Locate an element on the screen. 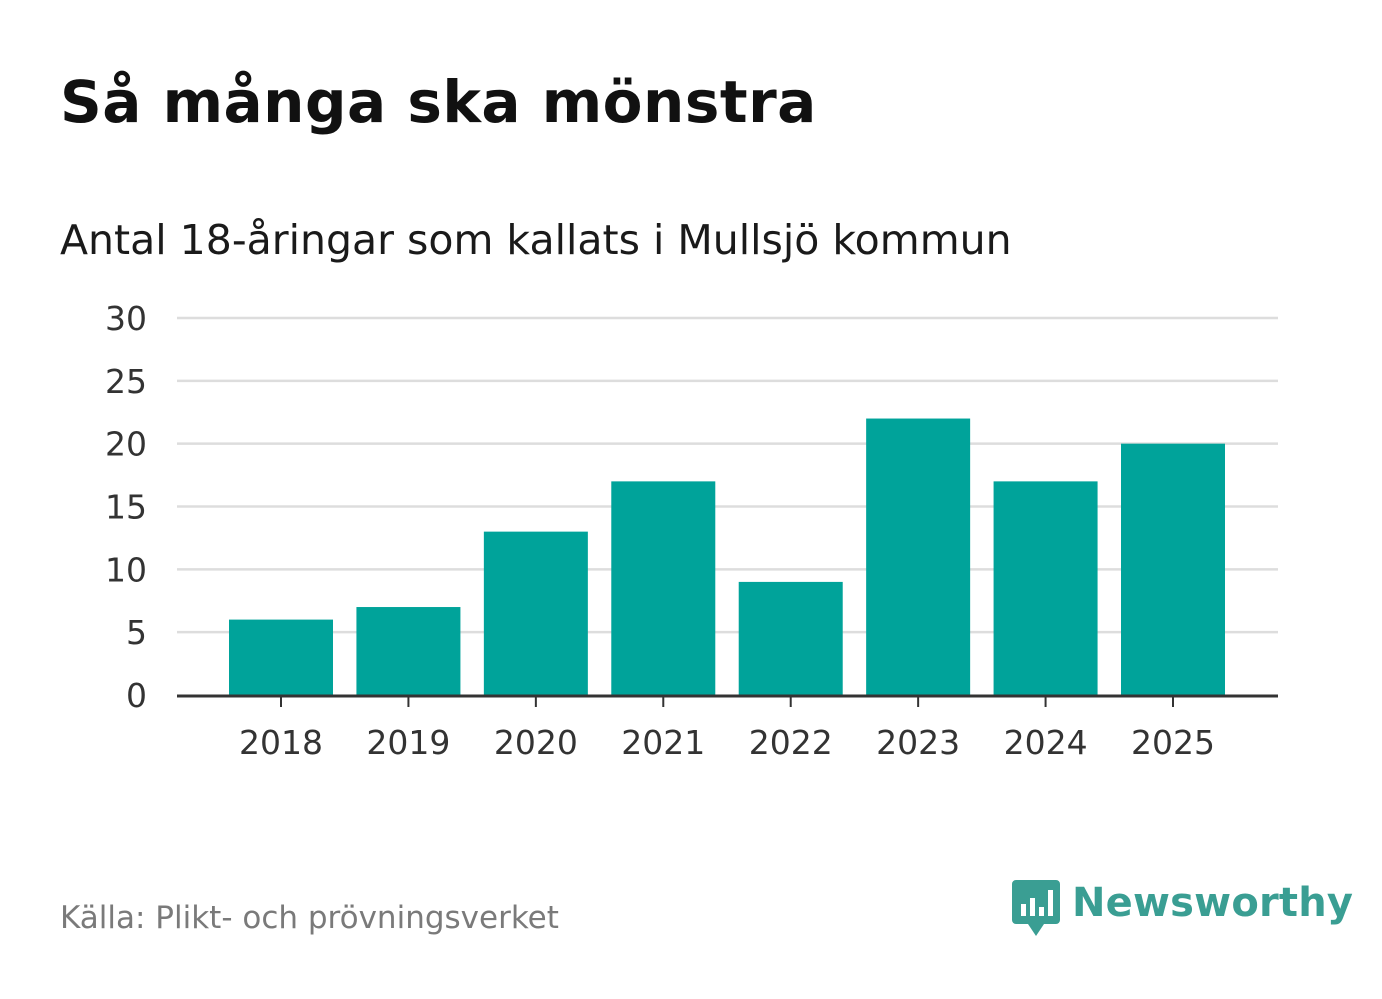 This screenshot has width=1382, height=999. x-tick-label: 2024 is located at coordinates (1046, 742).